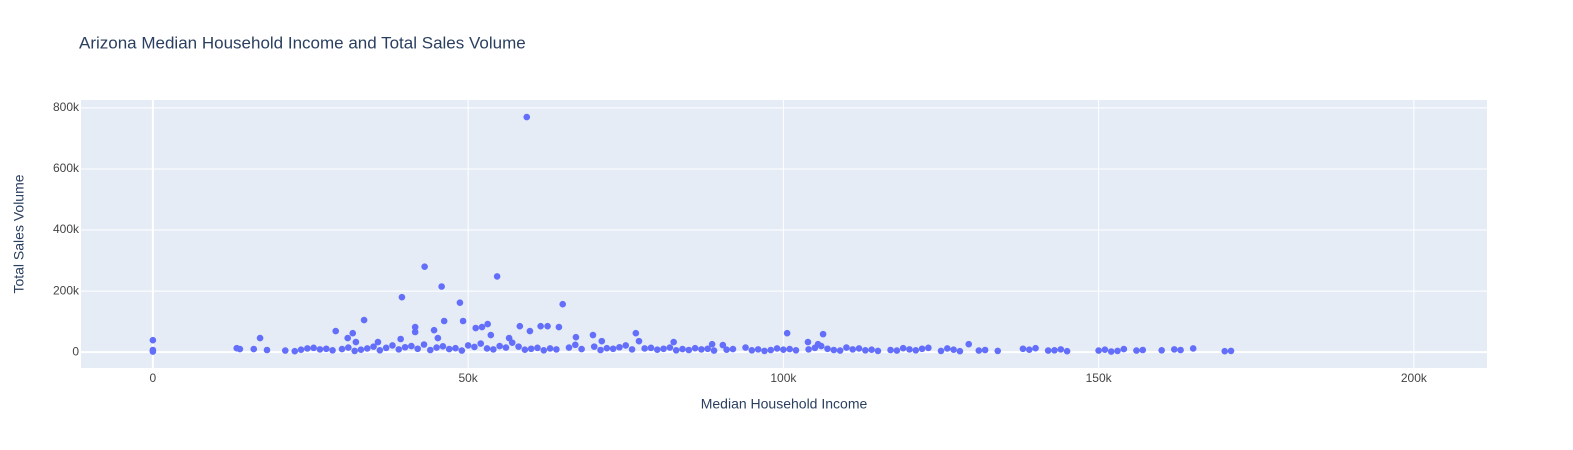 The image size is (1573, 450). I want to click on x-tick-label: 50k, so click(468, 378).